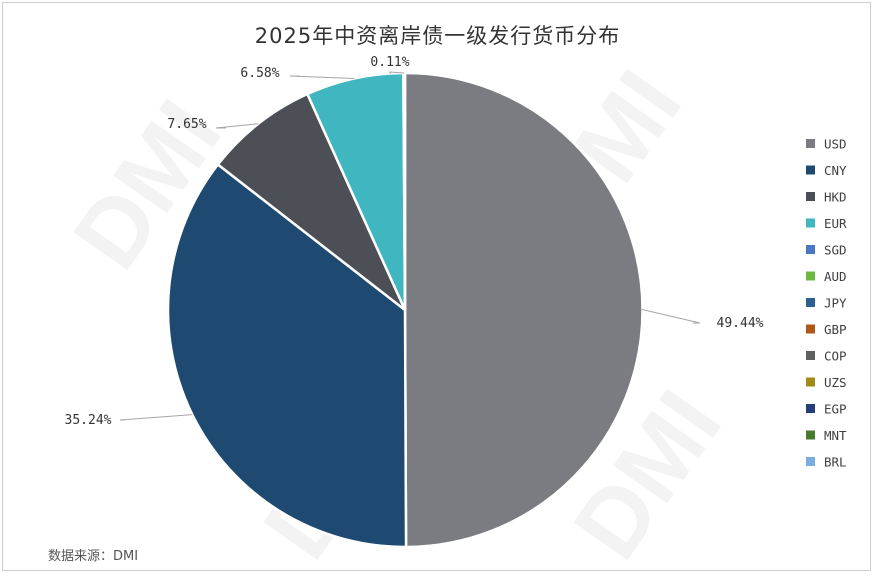 This screenshot has height=579, width=875. I want to click on legend-swatch-hkd, so click(810, 196).